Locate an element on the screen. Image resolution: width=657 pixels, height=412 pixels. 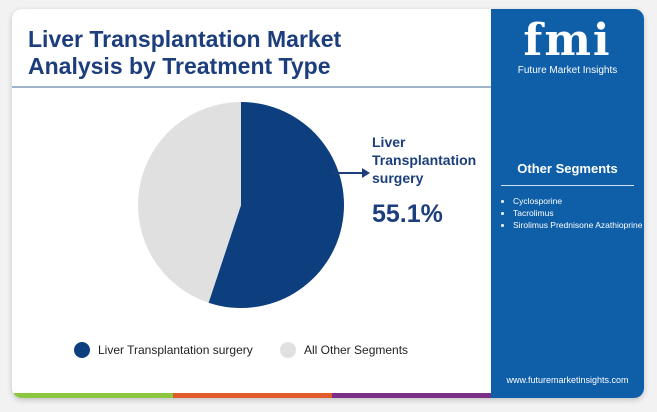
segments-divider is located at coordinates (567, 185).